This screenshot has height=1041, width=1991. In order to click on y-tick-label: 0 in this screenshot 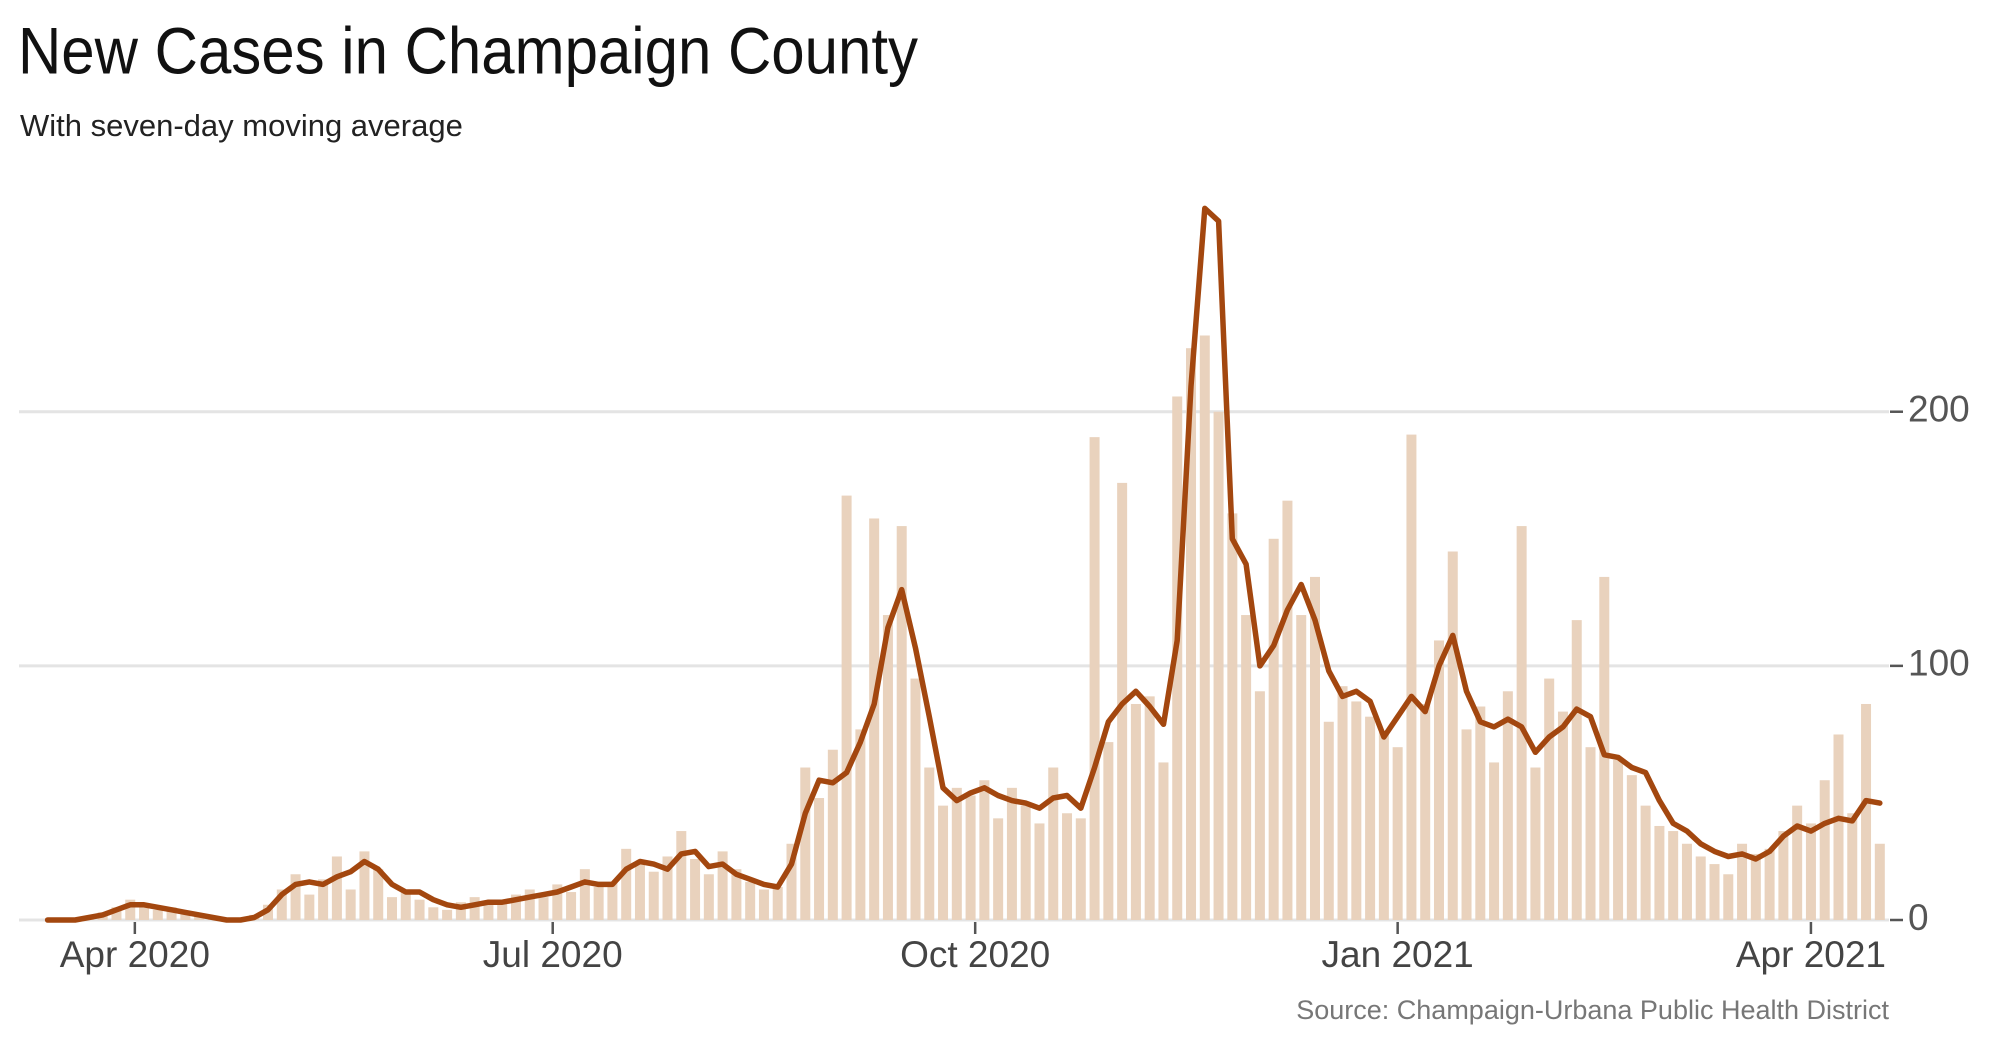, I will do `click(1918, 917)`.